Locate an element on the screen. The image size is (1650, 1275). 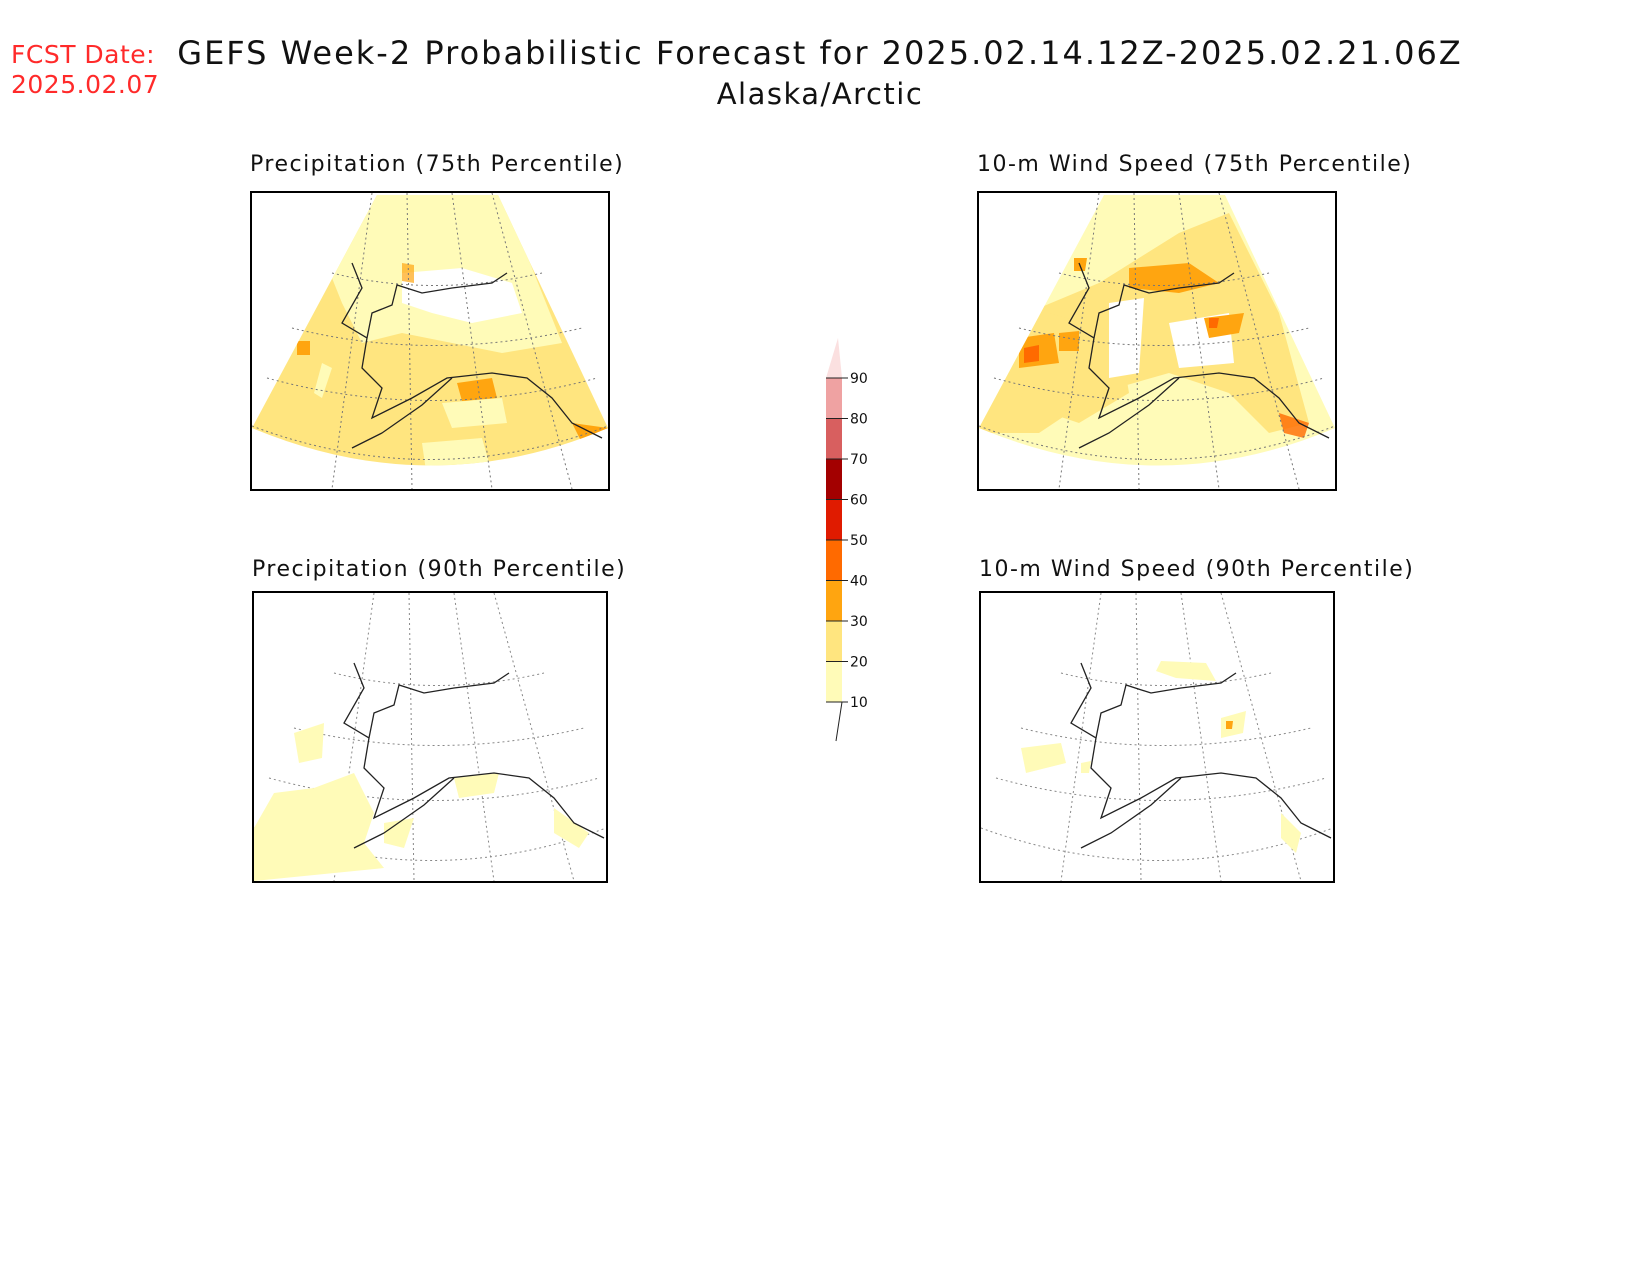
panel-title-precip-90: Precipitation (90th Percentile) is located at coordinates (439, 569).